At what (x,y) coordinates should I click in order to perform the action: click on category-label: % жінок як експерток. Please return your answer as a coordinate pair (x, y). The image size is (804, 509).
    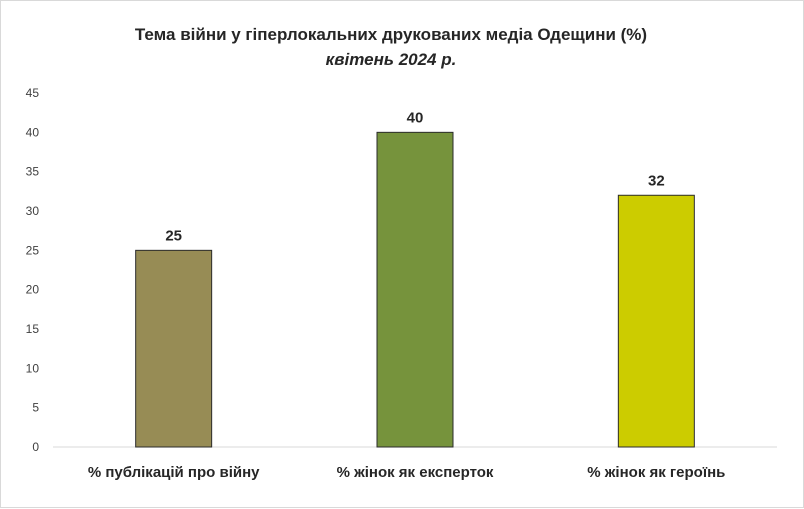
    Looking at the image, I should click on (415, 472).